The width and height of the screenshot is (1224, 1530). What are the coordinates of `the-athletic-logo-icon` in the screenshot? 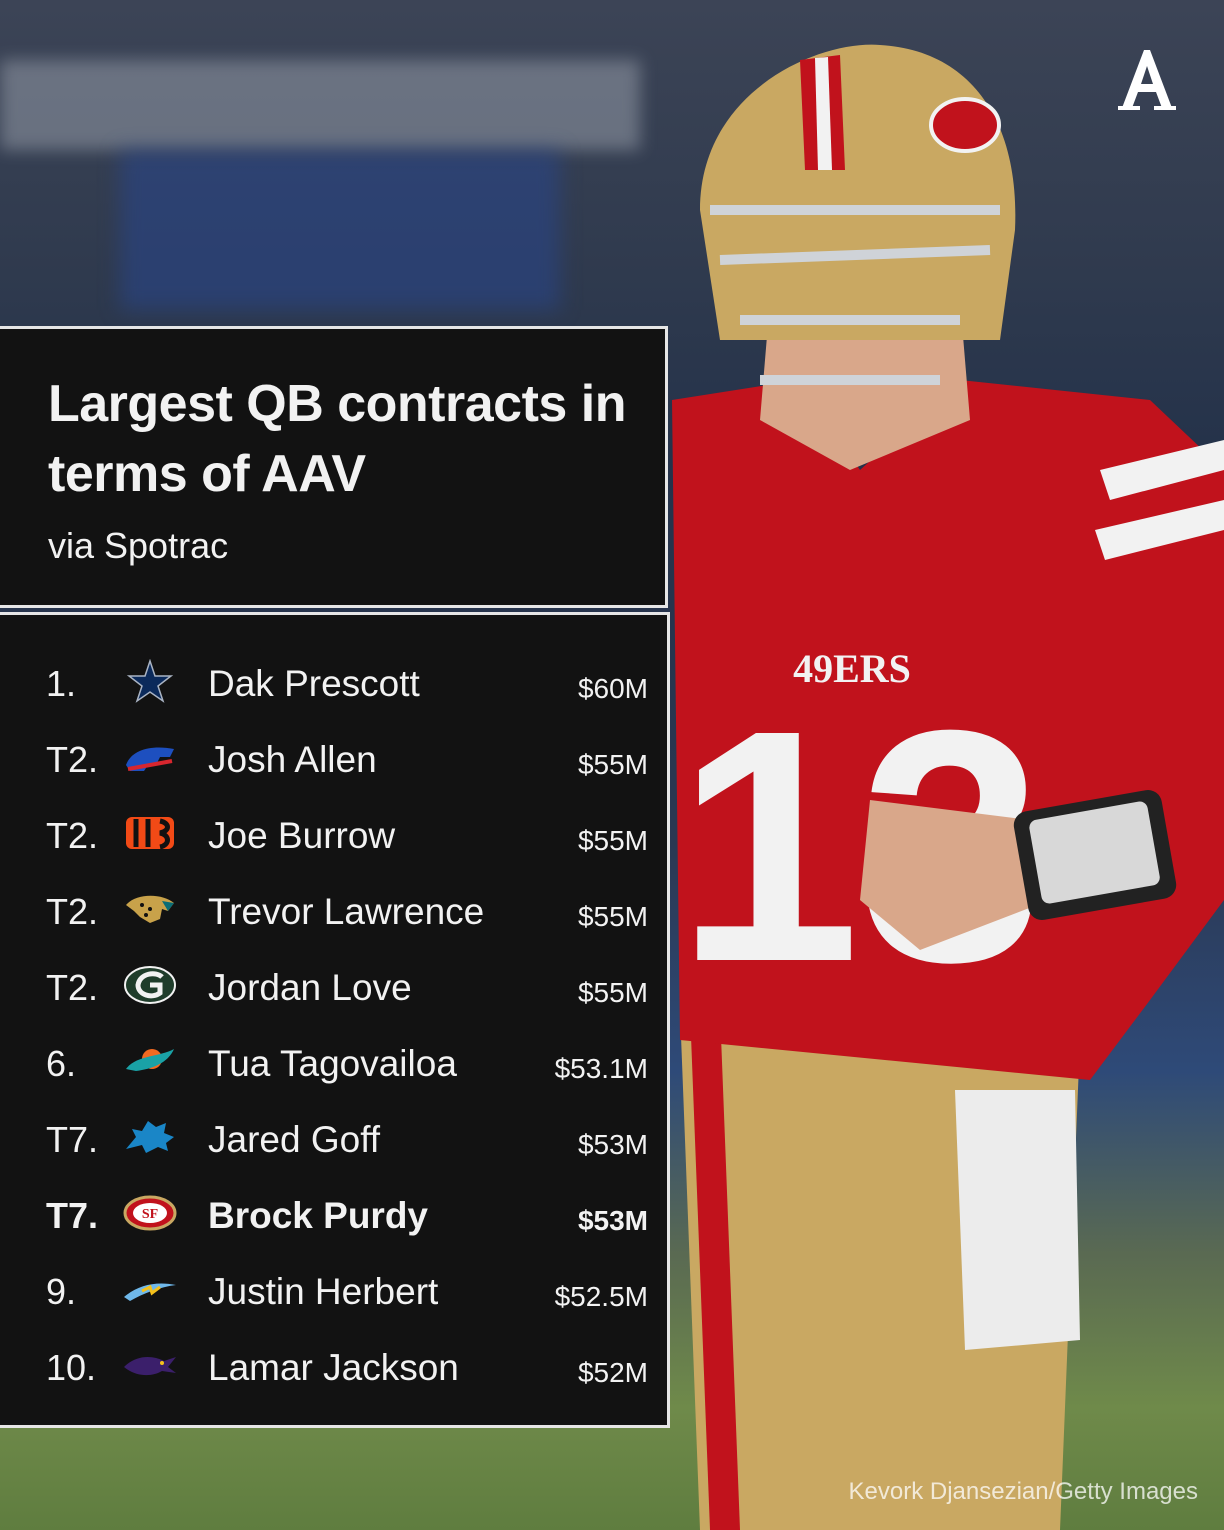 It's located at (1147, 80).